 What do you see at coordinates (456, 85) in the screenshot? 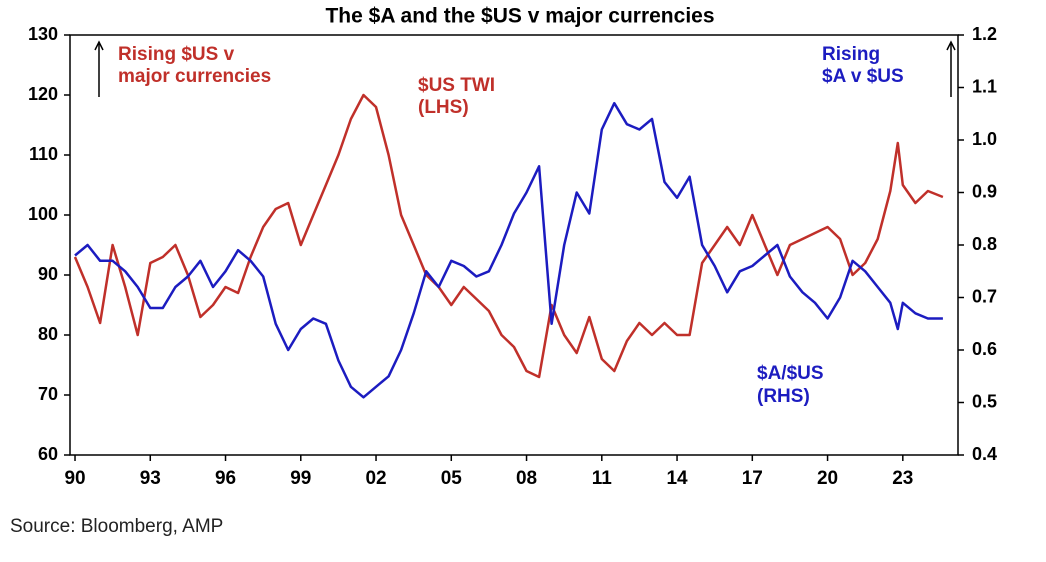
I see `annotation: $US TWI` at bounding box center [456, 85].